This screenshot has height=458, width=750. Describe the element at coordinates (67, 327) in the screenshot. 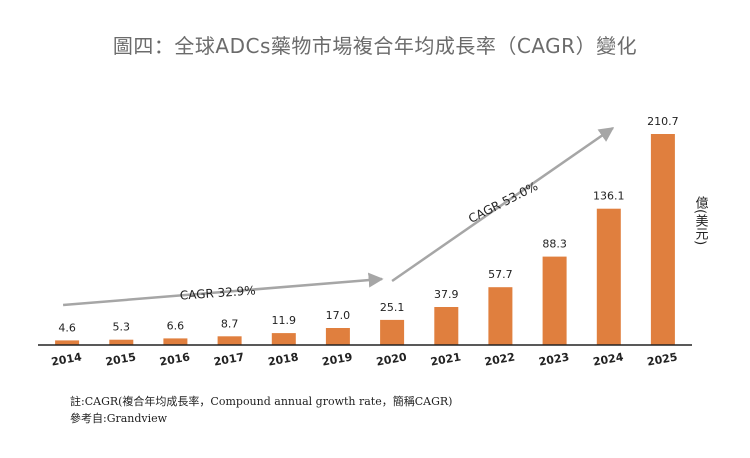

I see `value-label-2014: 4.6` at that location.